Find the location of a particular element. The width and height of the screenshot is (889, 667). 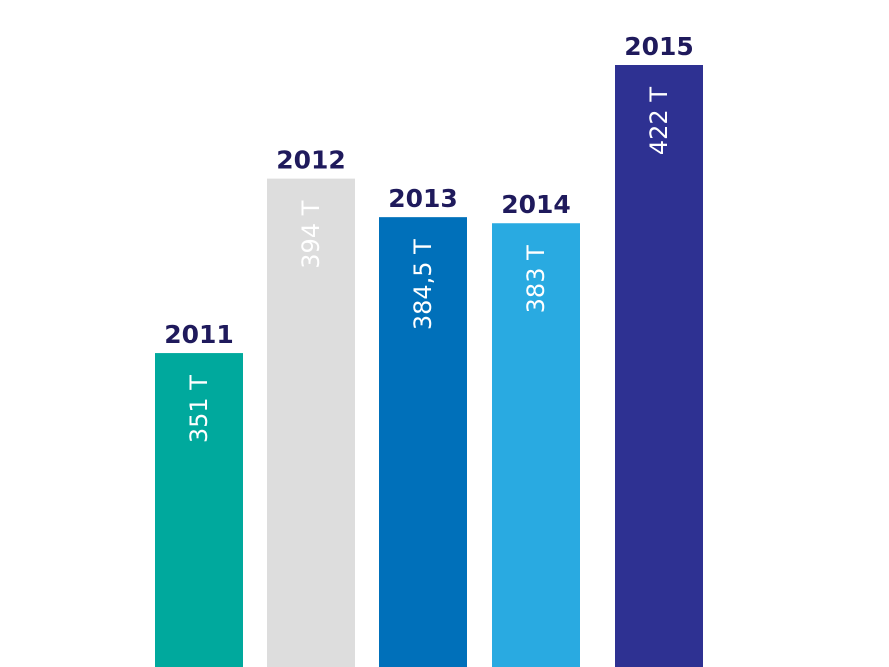

category-label-2012: 2012 is located at coordinates (311, 160).